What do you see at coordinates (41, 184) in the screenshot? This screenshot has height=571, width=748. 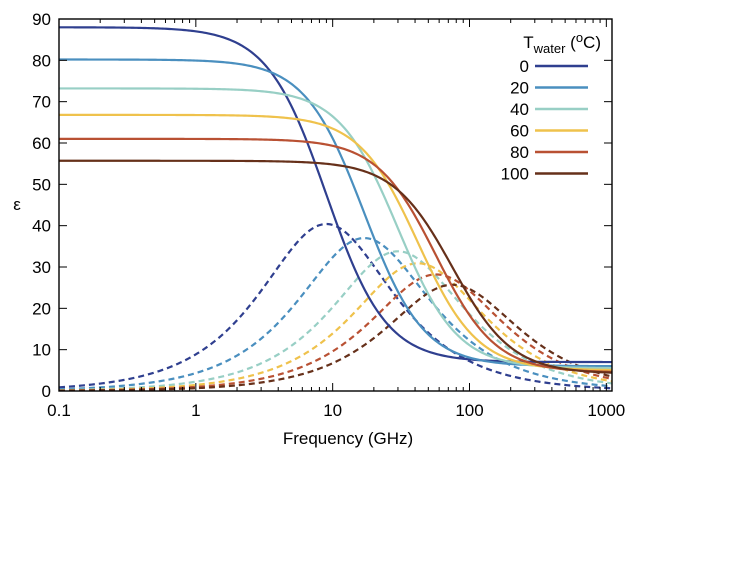 I see `y-tick-label: 50` at bounding box center [41, 184].